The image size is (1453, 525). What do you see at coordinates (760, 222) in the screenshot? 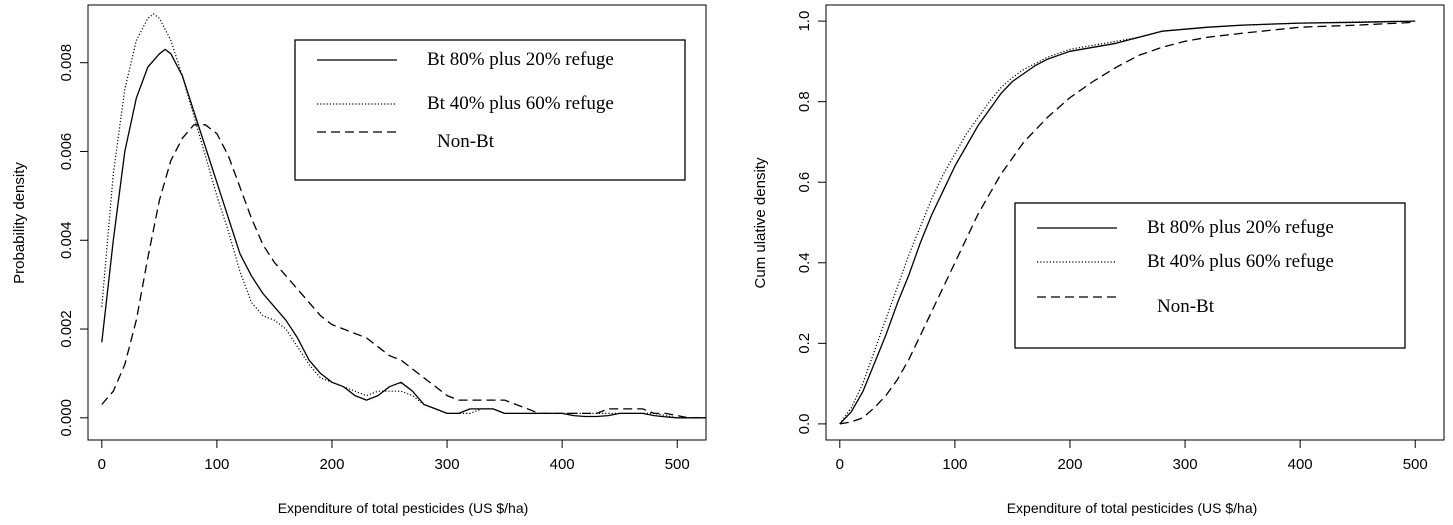
I see `y-axis-label: Cum ulative density` at bounding box center [760, 222].